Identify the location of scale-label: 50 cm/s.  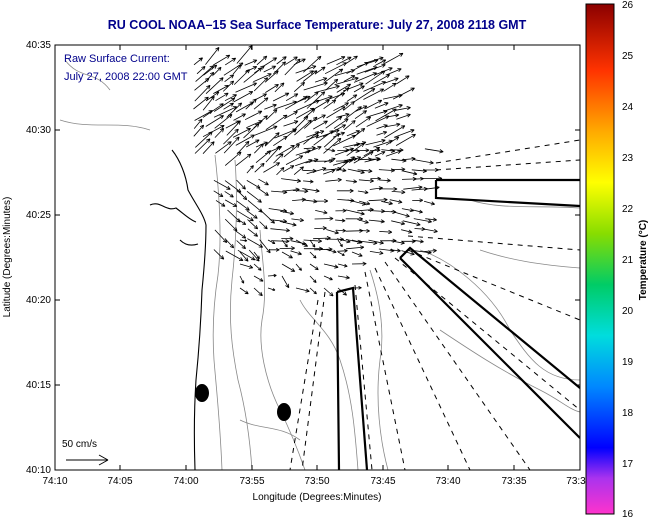
(79, 444).